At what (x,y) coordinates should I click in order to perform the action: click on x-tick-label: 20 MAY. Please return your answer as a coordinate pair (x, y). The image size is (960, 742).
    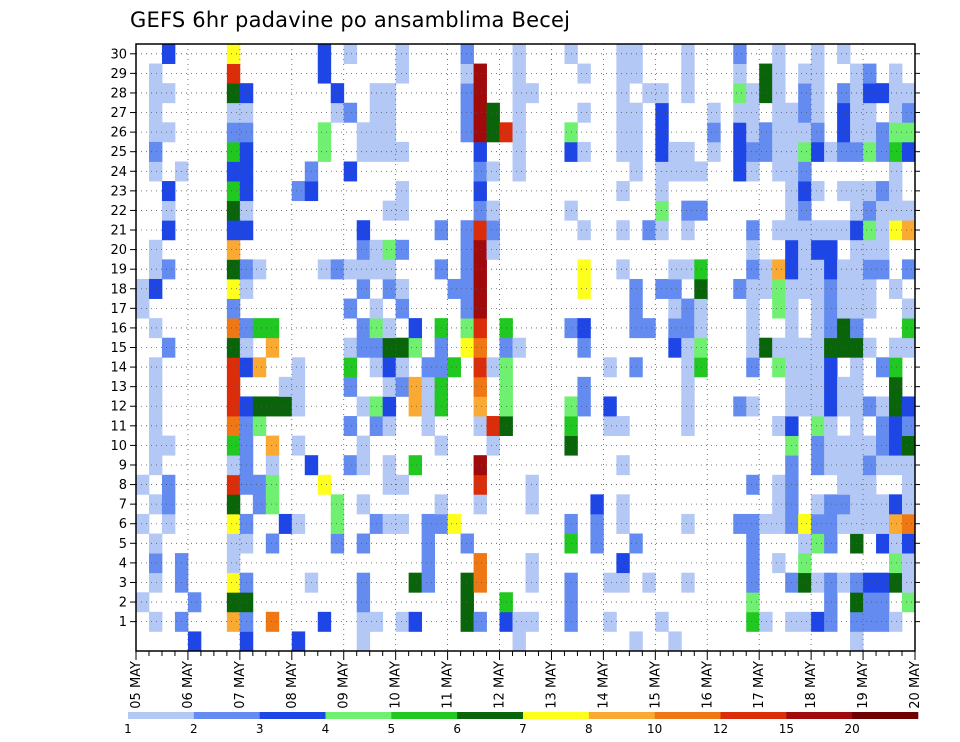
    Looking at the image, I should click on (915, 685).